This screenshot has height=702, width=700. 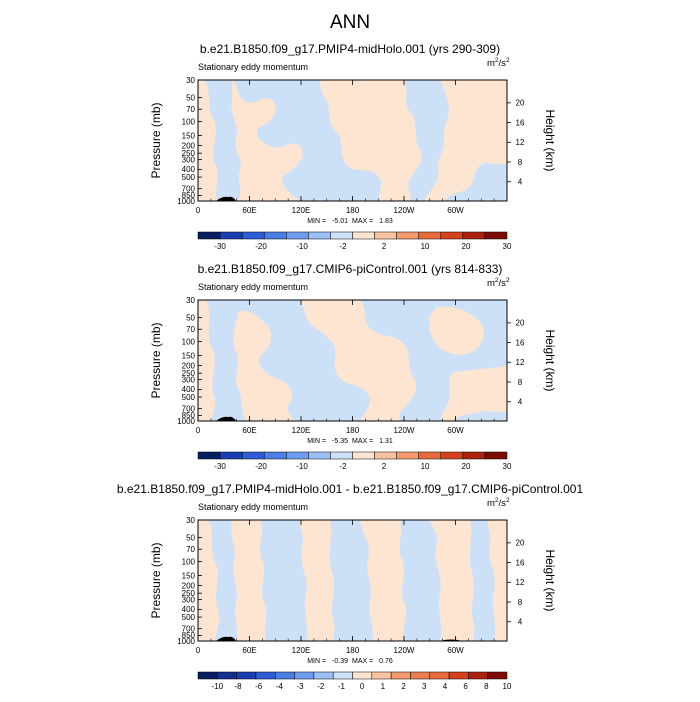 I want to click on colorbar-label: -10, so click(x=218, y=686).